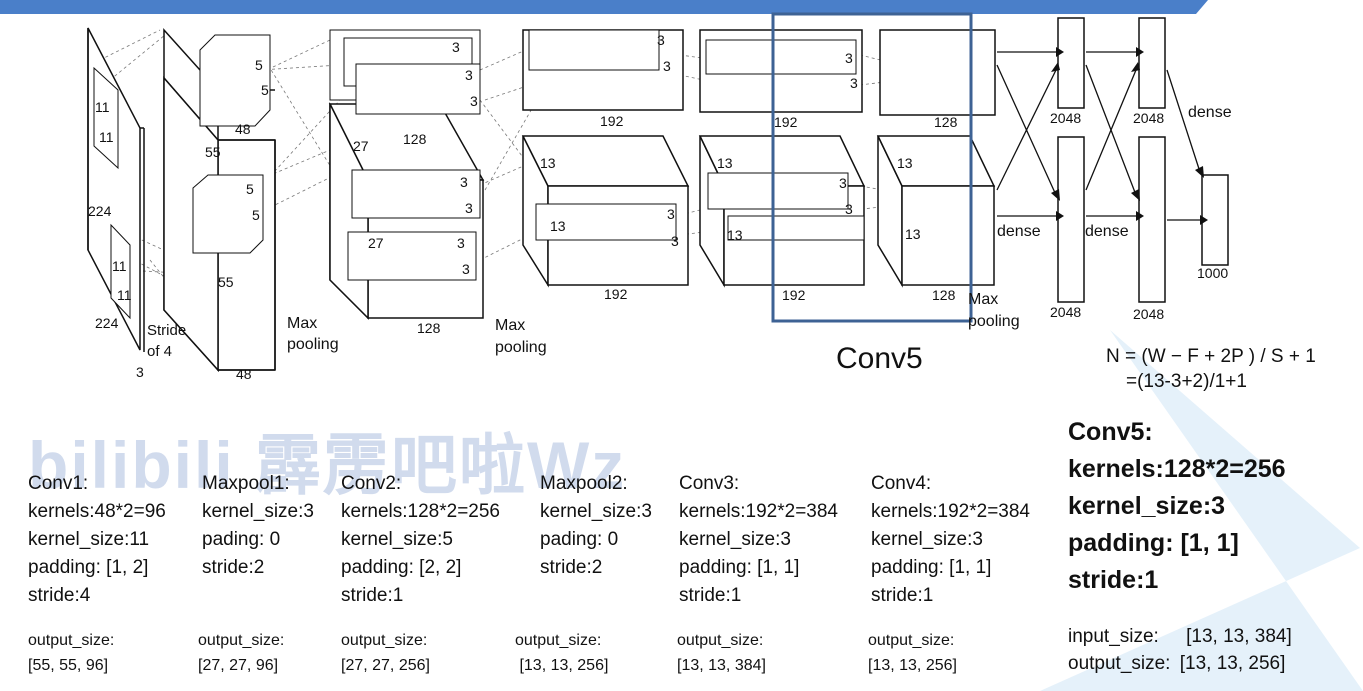  Describe the element at coordinates (605, 158) in the screenshot. I see `conv3-blocks` at that location.